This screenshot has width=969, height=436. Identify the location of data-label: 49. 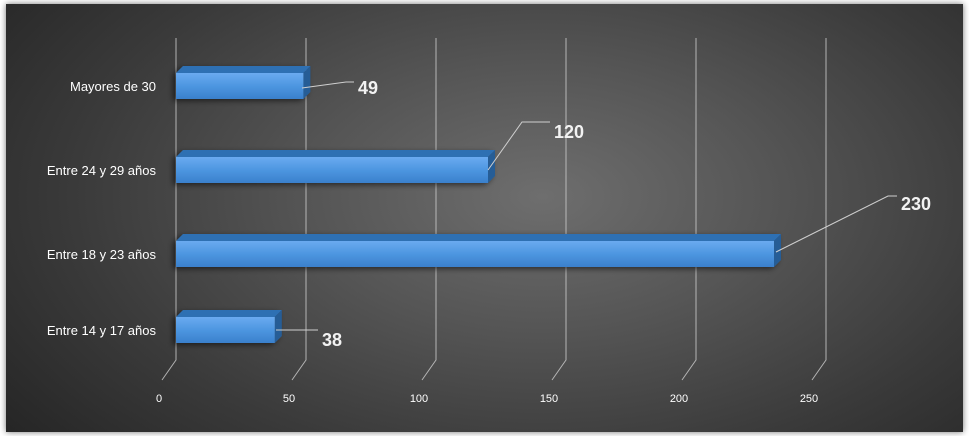
(368, 88).